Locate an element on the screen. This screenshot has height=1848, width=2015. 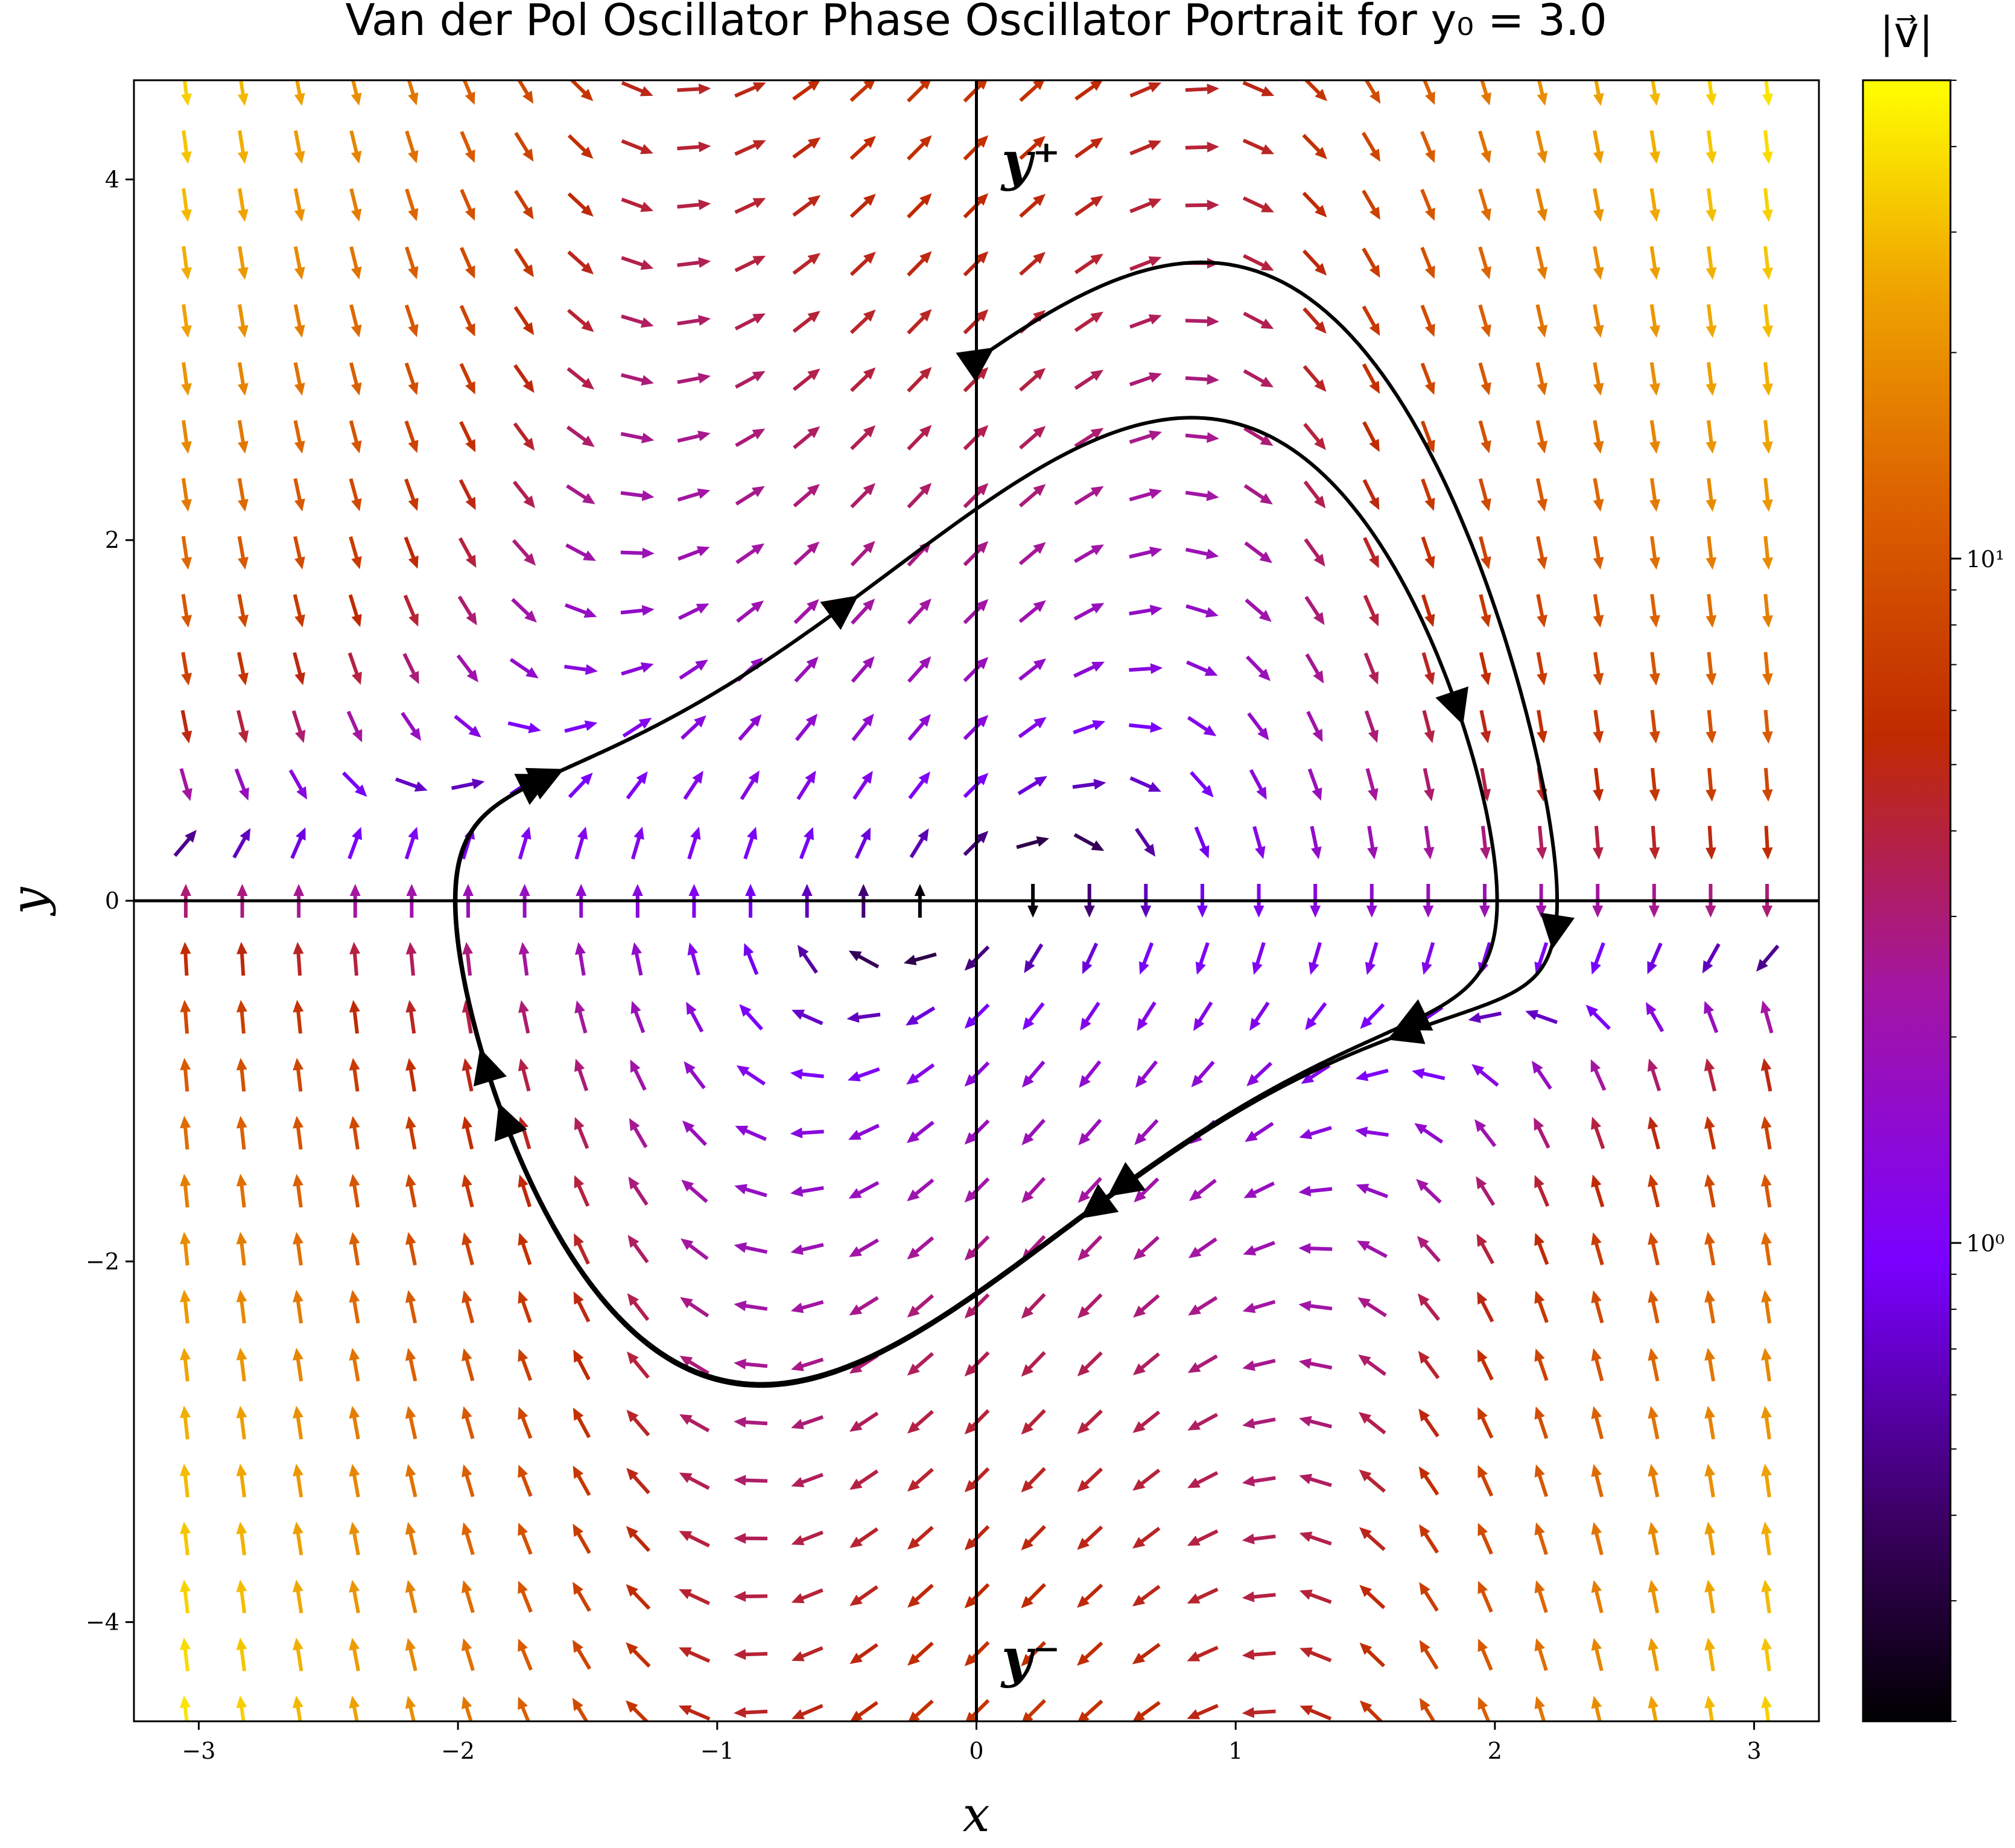
colorbar is located at coordinates (1906, 900).